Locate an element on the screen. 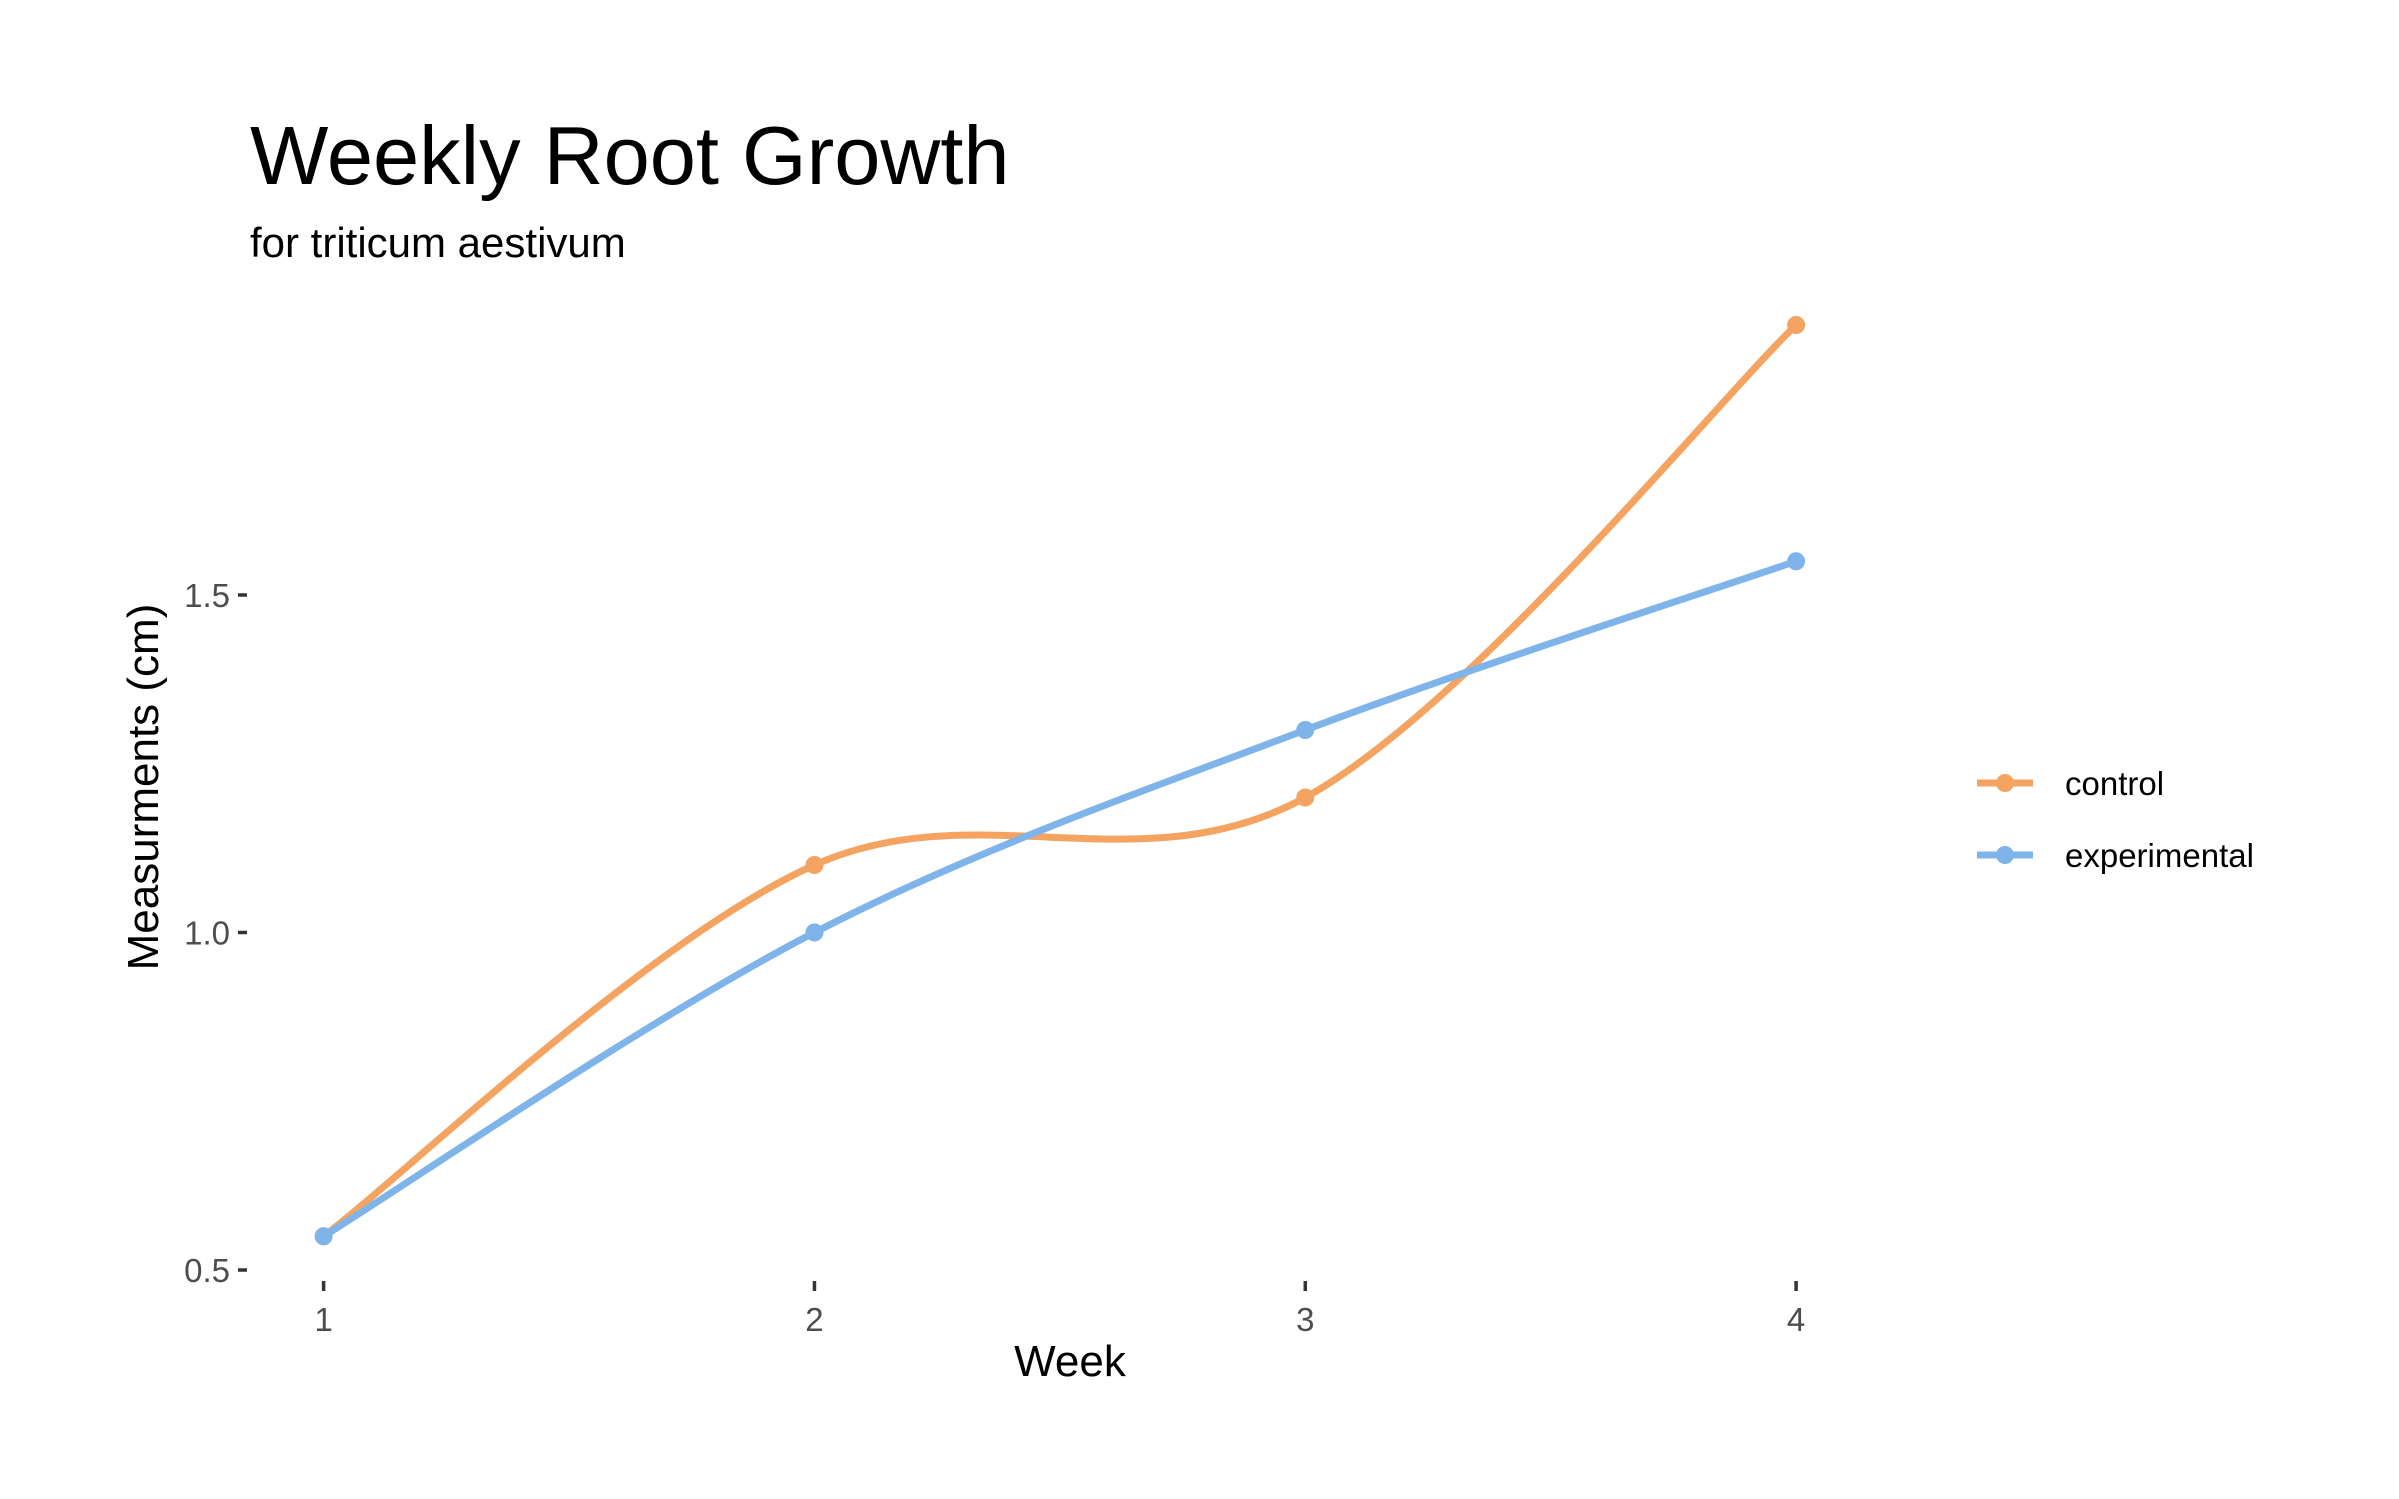 The height and width of the screenshot is (1499, 2399). x-tick-label: 3 is located at coordinates (1305, 1319).